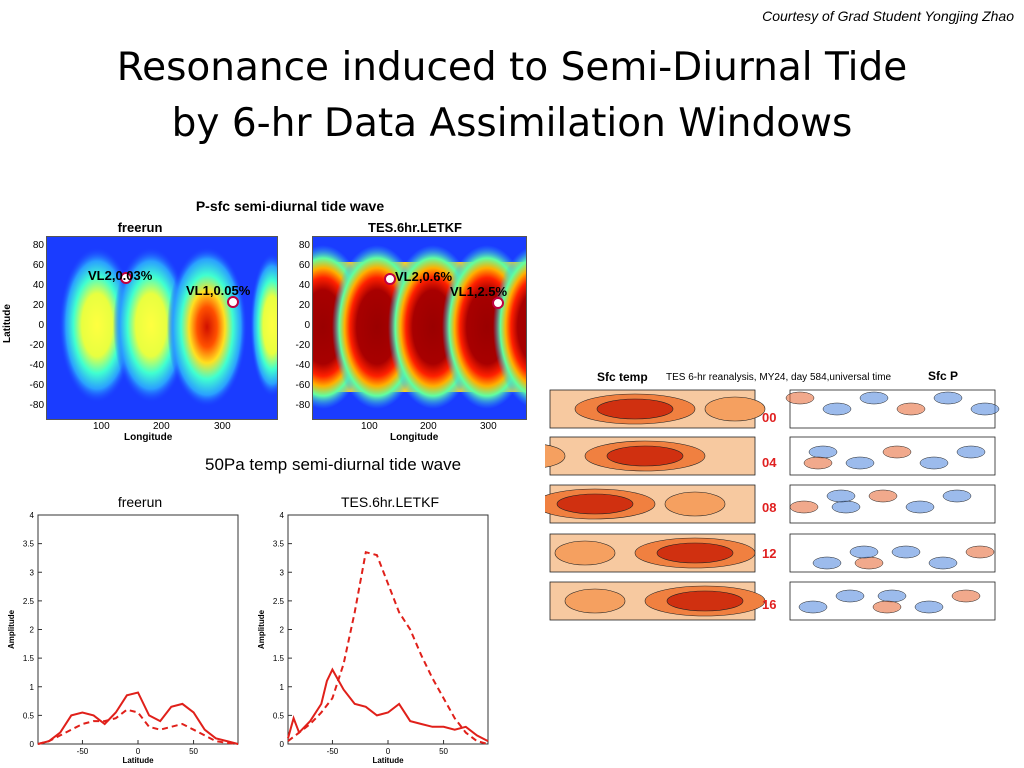  Describe the element at coordinates (83, 751) in the screenshot. I see `x-tick-label: -50` at that location.